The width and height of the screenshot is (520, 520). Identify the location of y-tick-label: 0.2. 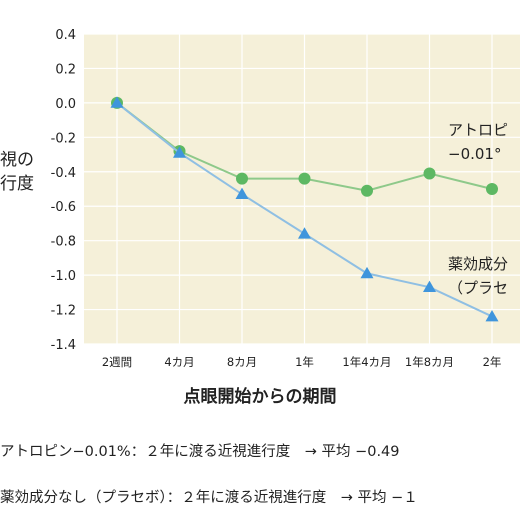
(65, 69).